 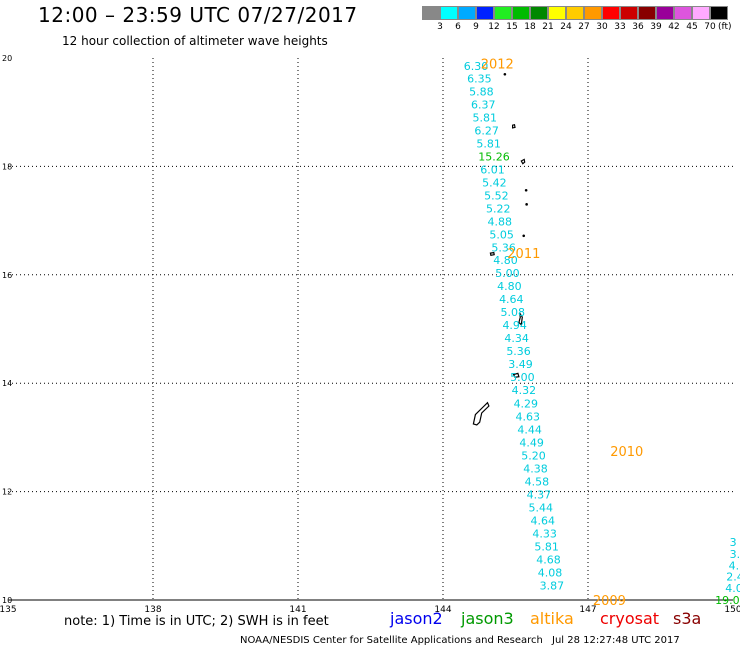 I want to click on latitude-tick-label: 16, so click(x=7, y=275).